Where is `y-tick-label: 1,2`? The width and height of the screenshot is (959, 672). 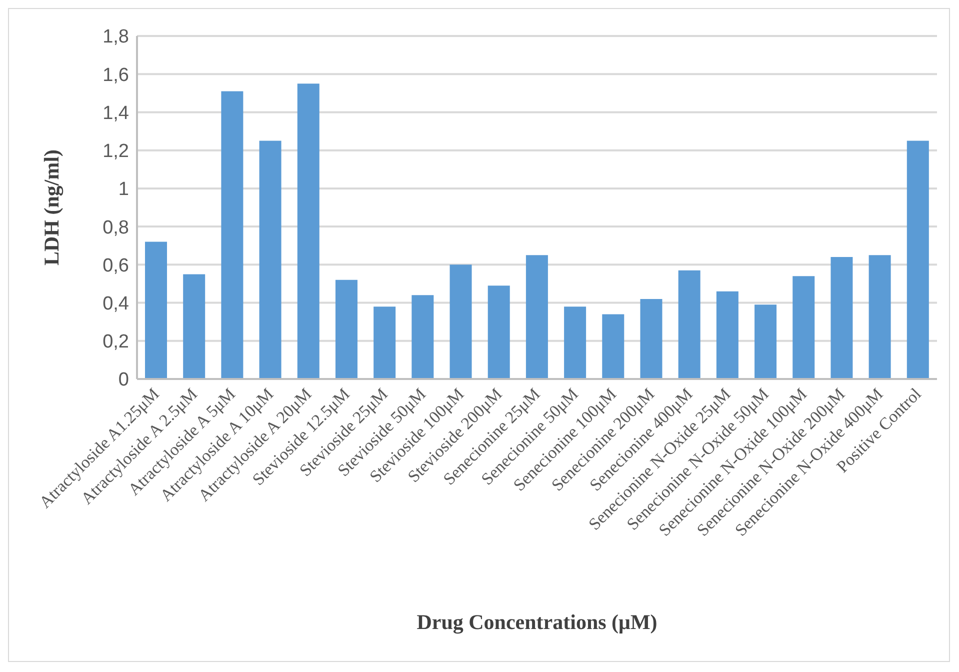 y-tick-label: 1,2 is located at coordinates (115, 151).